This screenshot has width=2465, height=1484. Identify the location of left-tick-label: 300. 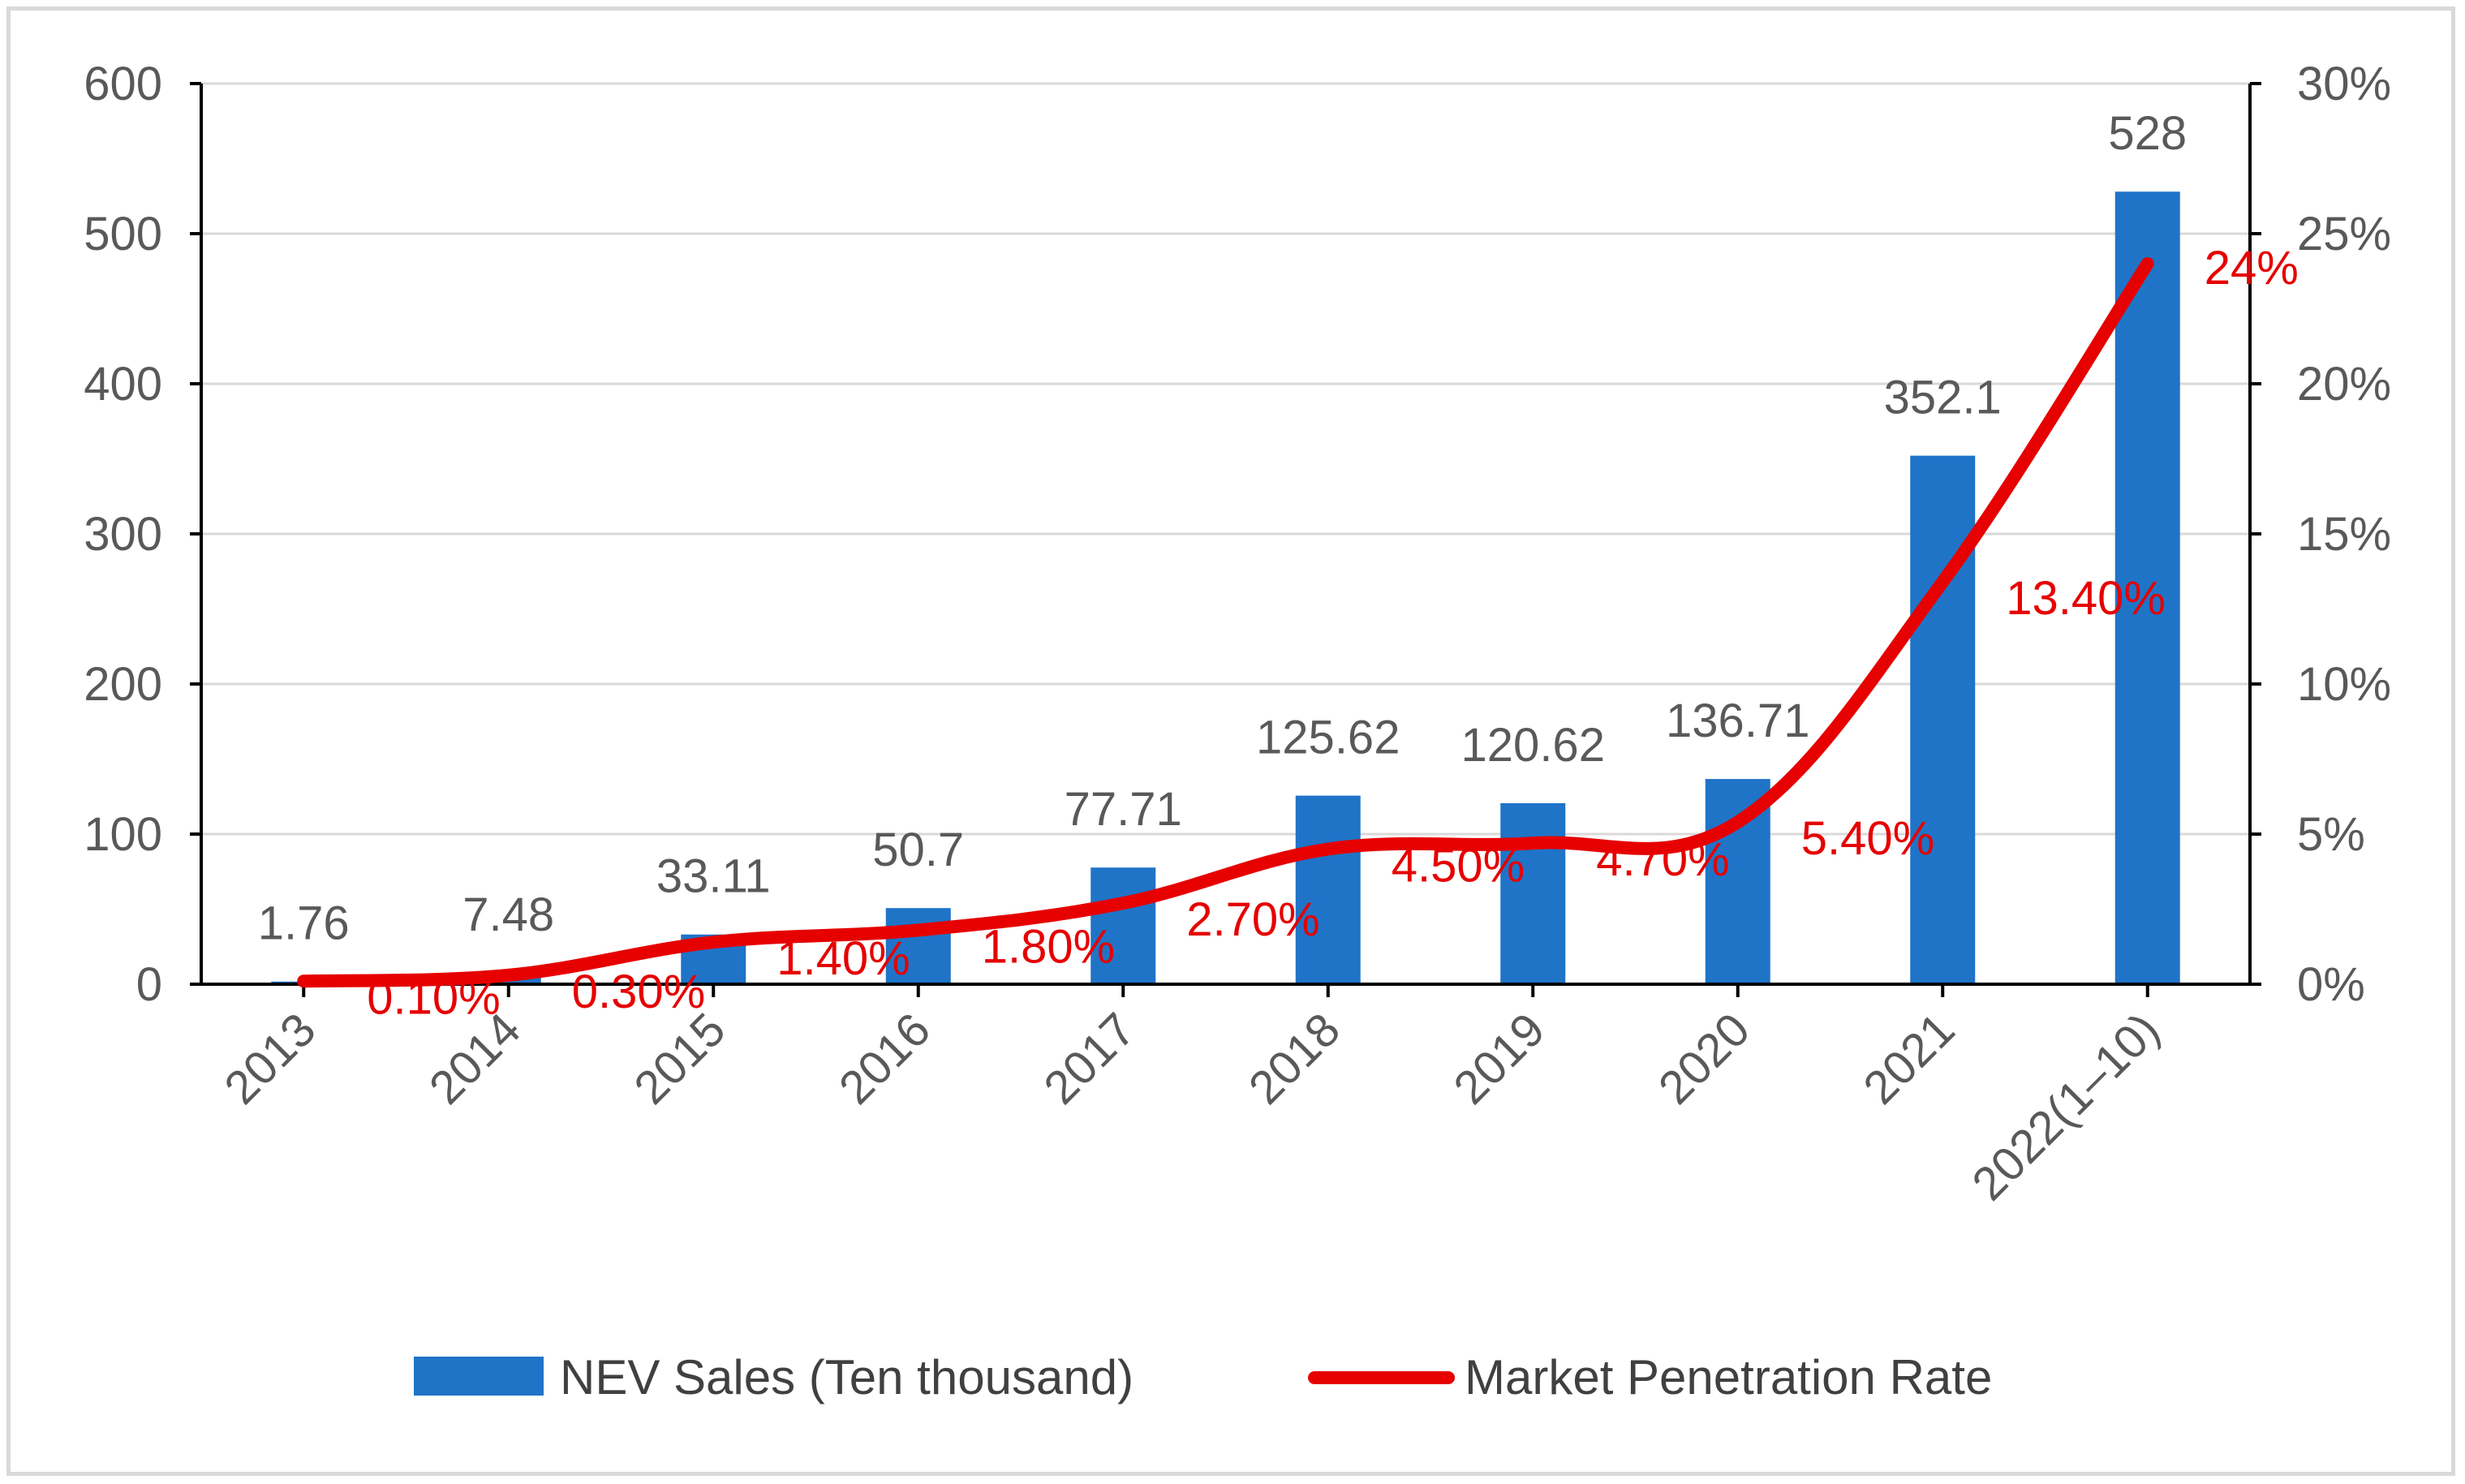
(123, 535).